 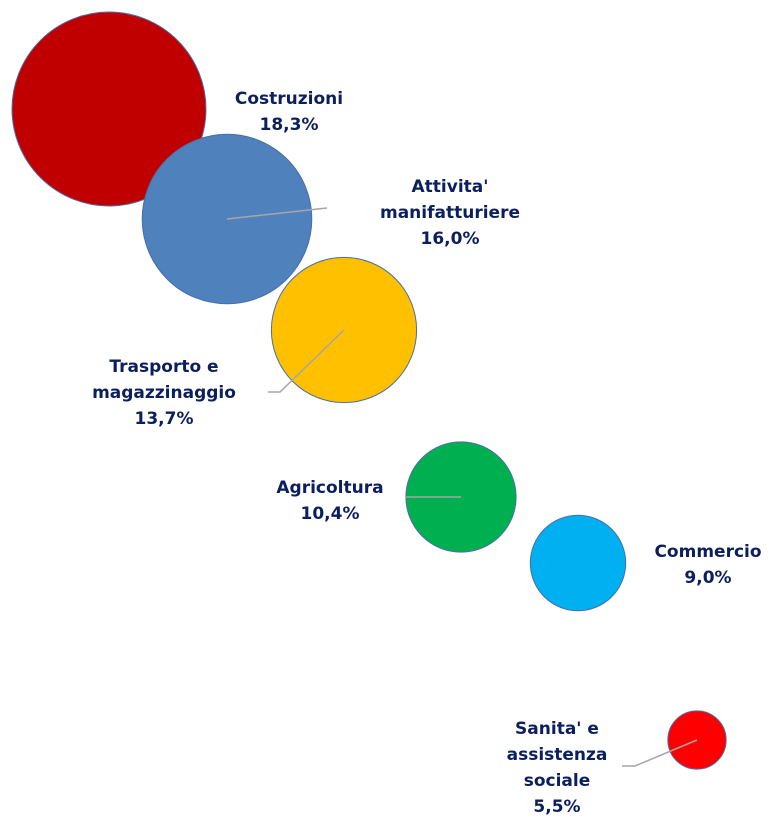 I want to click on category-label: Costruzioni, so click(x=289, y=99).